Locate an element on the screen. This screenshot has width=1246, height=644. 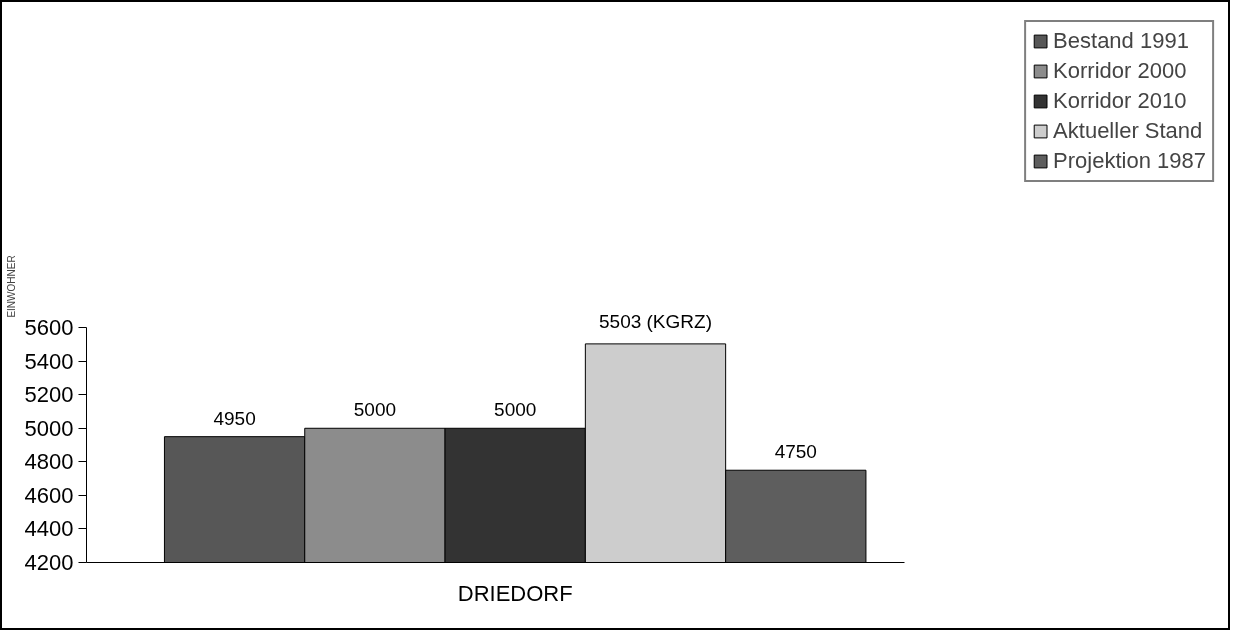
legend-label: Projektion 1987 is located at coordinates (1129, 161).